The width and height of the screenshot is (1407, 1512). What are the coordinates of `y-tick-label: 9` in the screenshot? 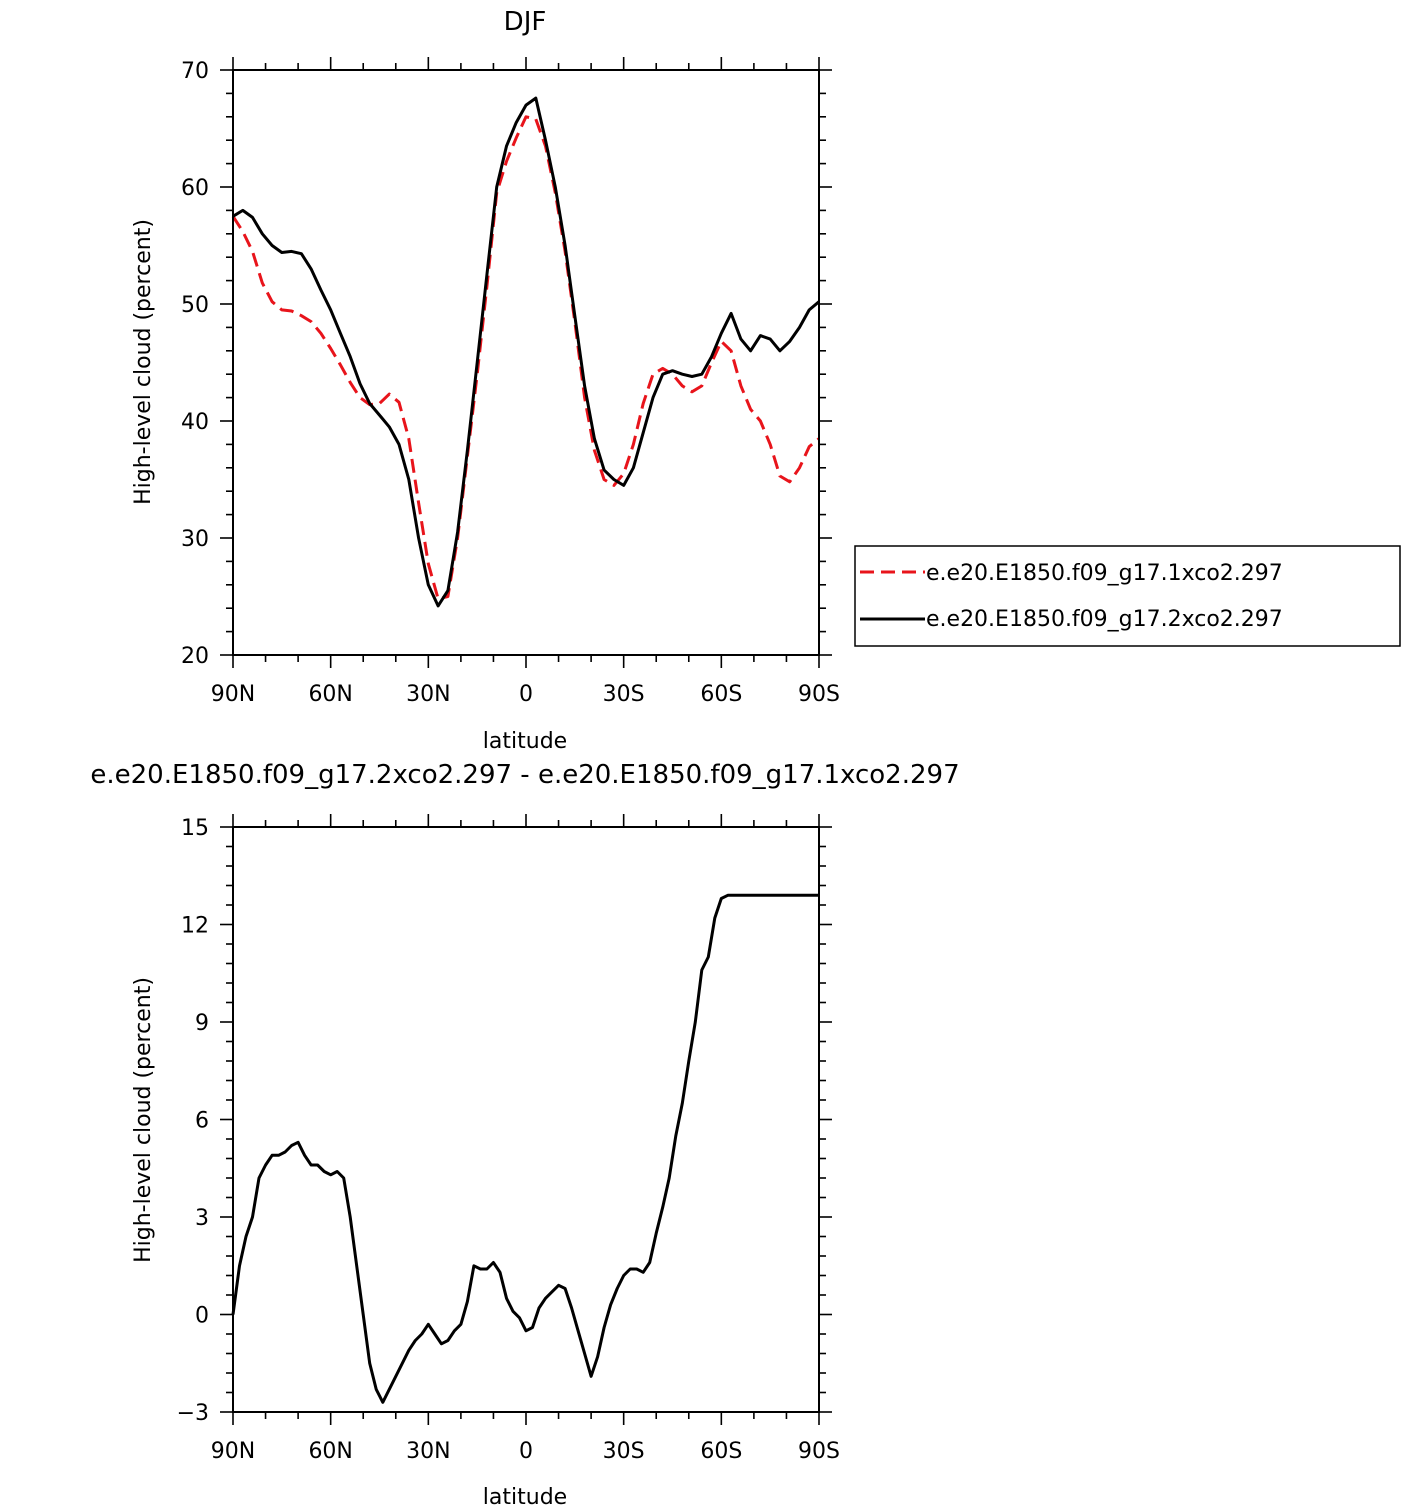 It's located at (202, 1023).